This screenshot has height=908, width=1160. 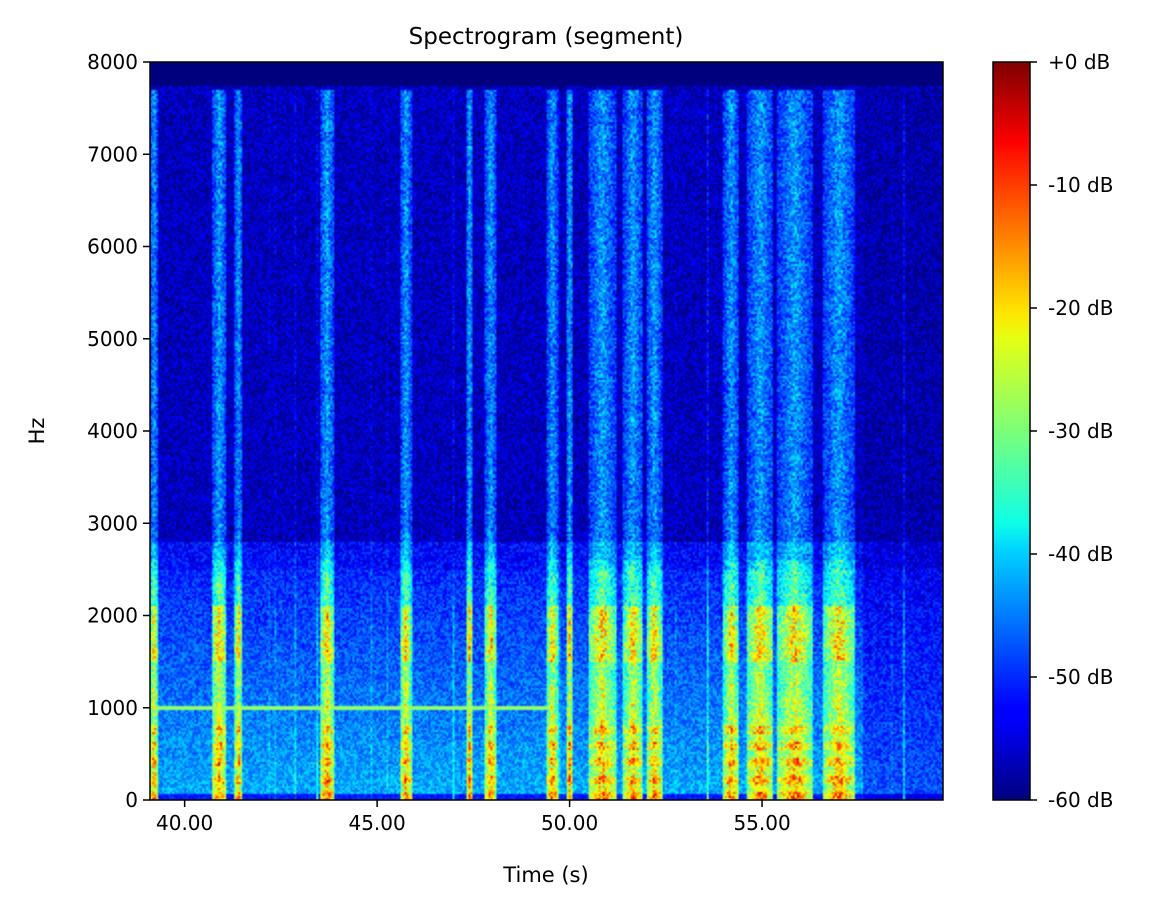 What do you see at coordinates (569, 823) in the screenshot?
I see `x-tick-label: 50.00` at bounding box center [569, 823].